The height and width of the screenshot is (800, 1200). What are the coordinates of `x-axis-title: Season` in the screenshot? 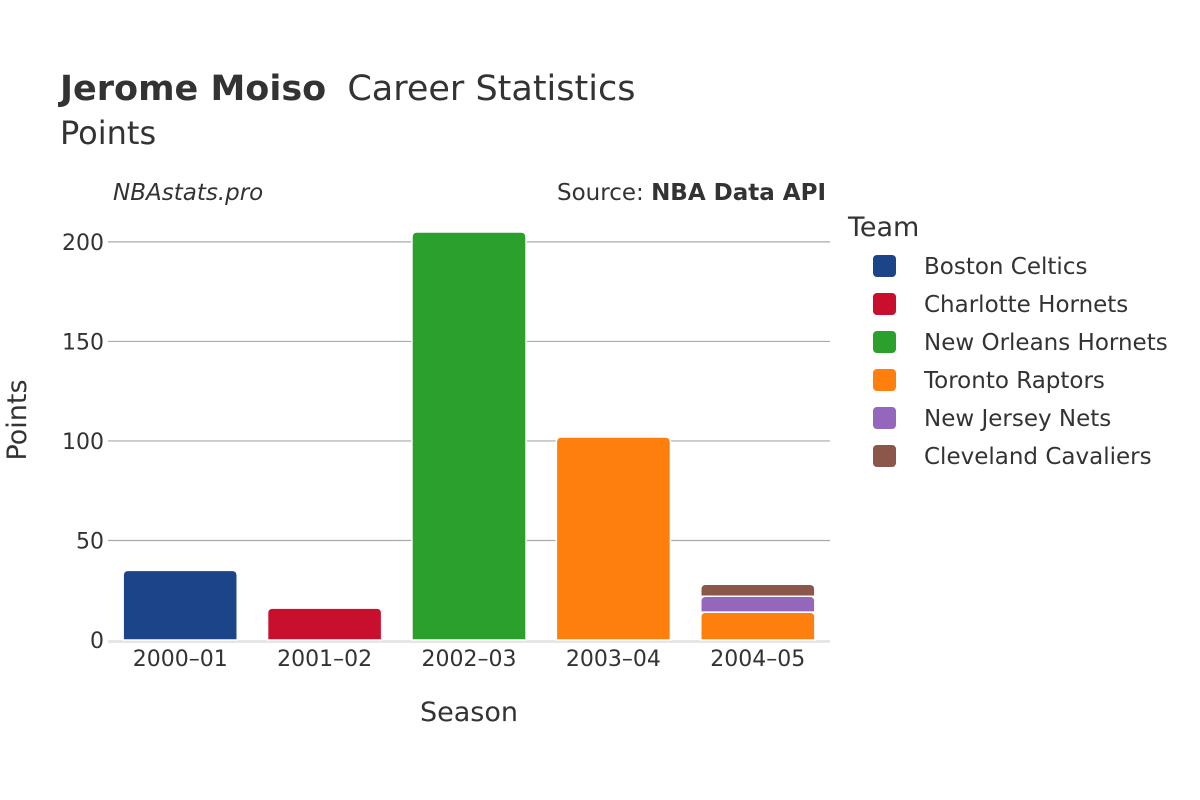 It's located at (469, 712).